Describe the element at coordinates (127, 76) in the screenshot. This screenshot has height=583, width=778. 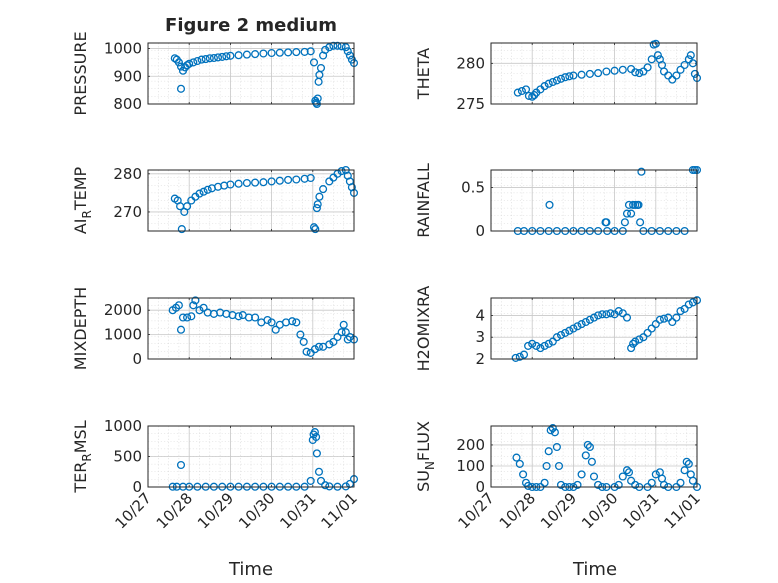
I see `y-tick-label: 900` at that location.